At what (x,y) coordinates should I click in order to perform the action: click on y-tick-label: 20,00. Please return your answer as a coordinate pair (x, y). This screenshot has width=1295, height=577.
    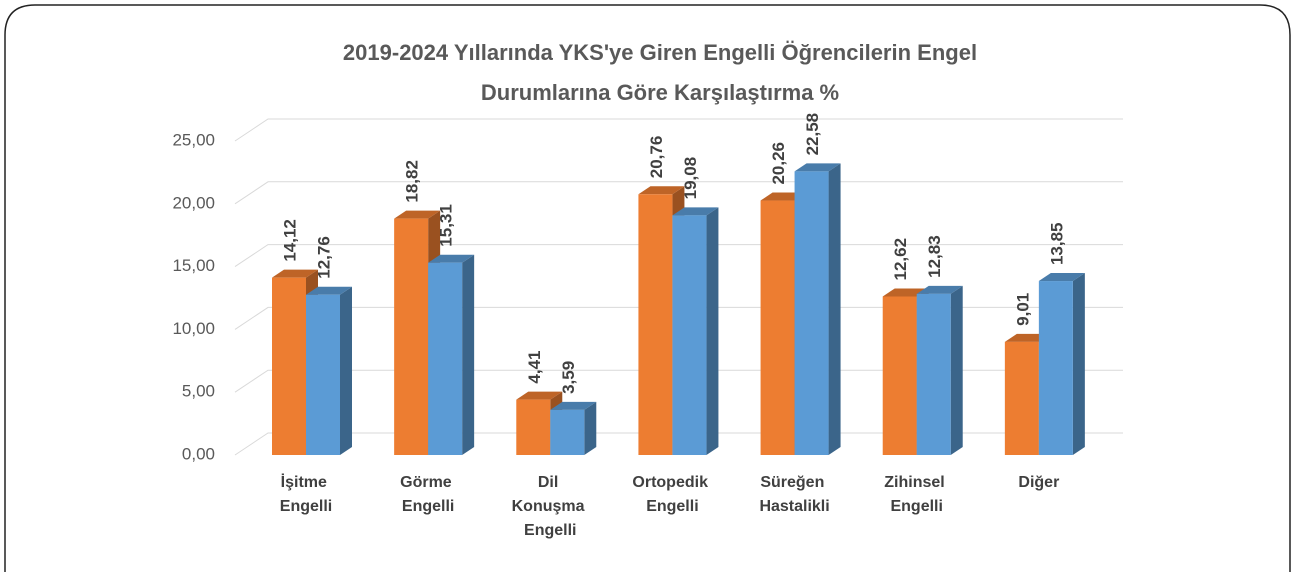
    Looking at the image, I should click on (193, 202).